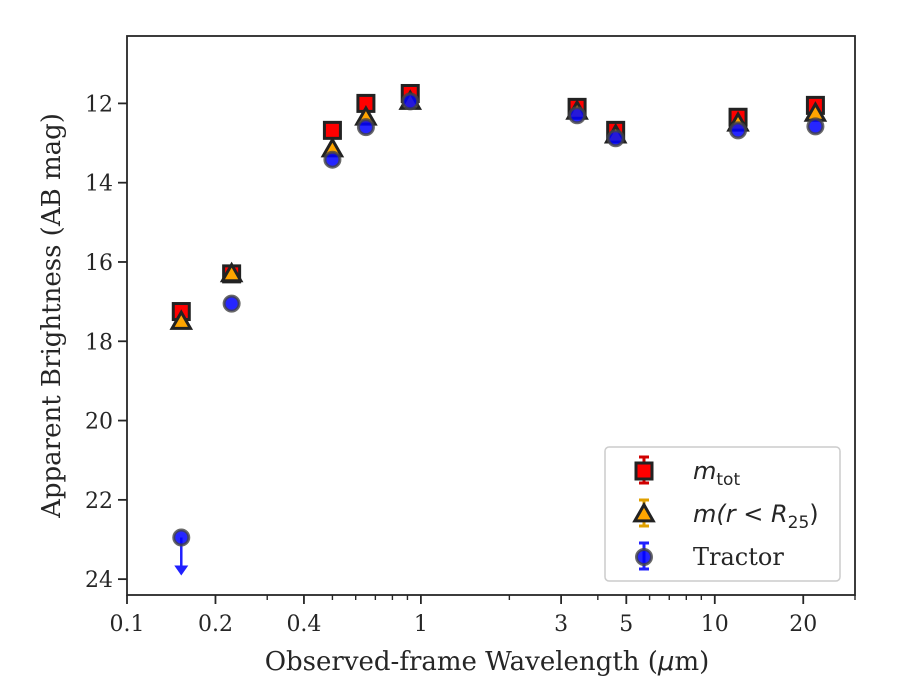 Image resolution: width=900 pixels, height=700 pixels. Describe the element at coordinates (99, 263) in the screenshot. I see `y-tick-label: 16` at that location.